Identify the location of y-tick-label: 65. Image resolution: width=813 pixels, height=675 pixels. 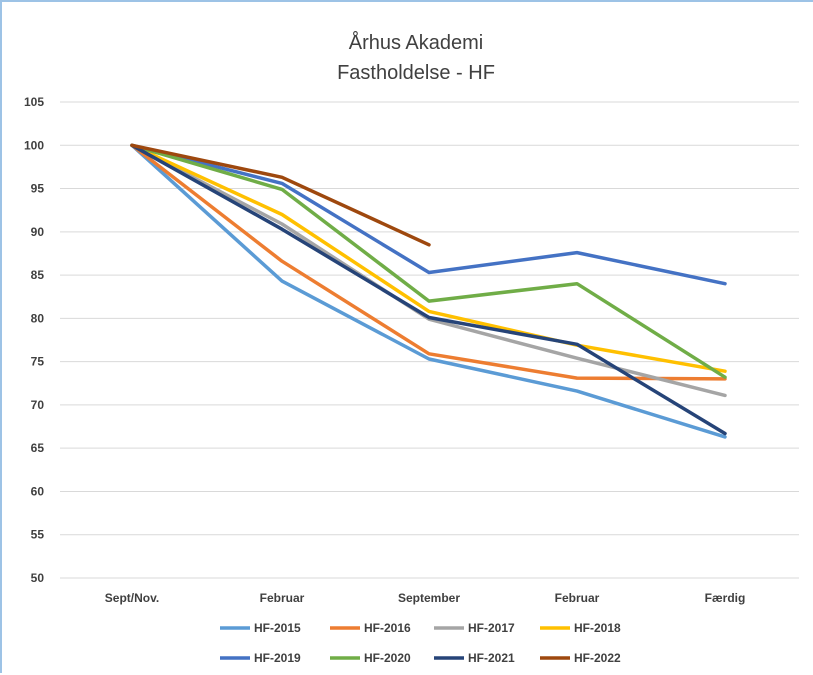
(38, 448).